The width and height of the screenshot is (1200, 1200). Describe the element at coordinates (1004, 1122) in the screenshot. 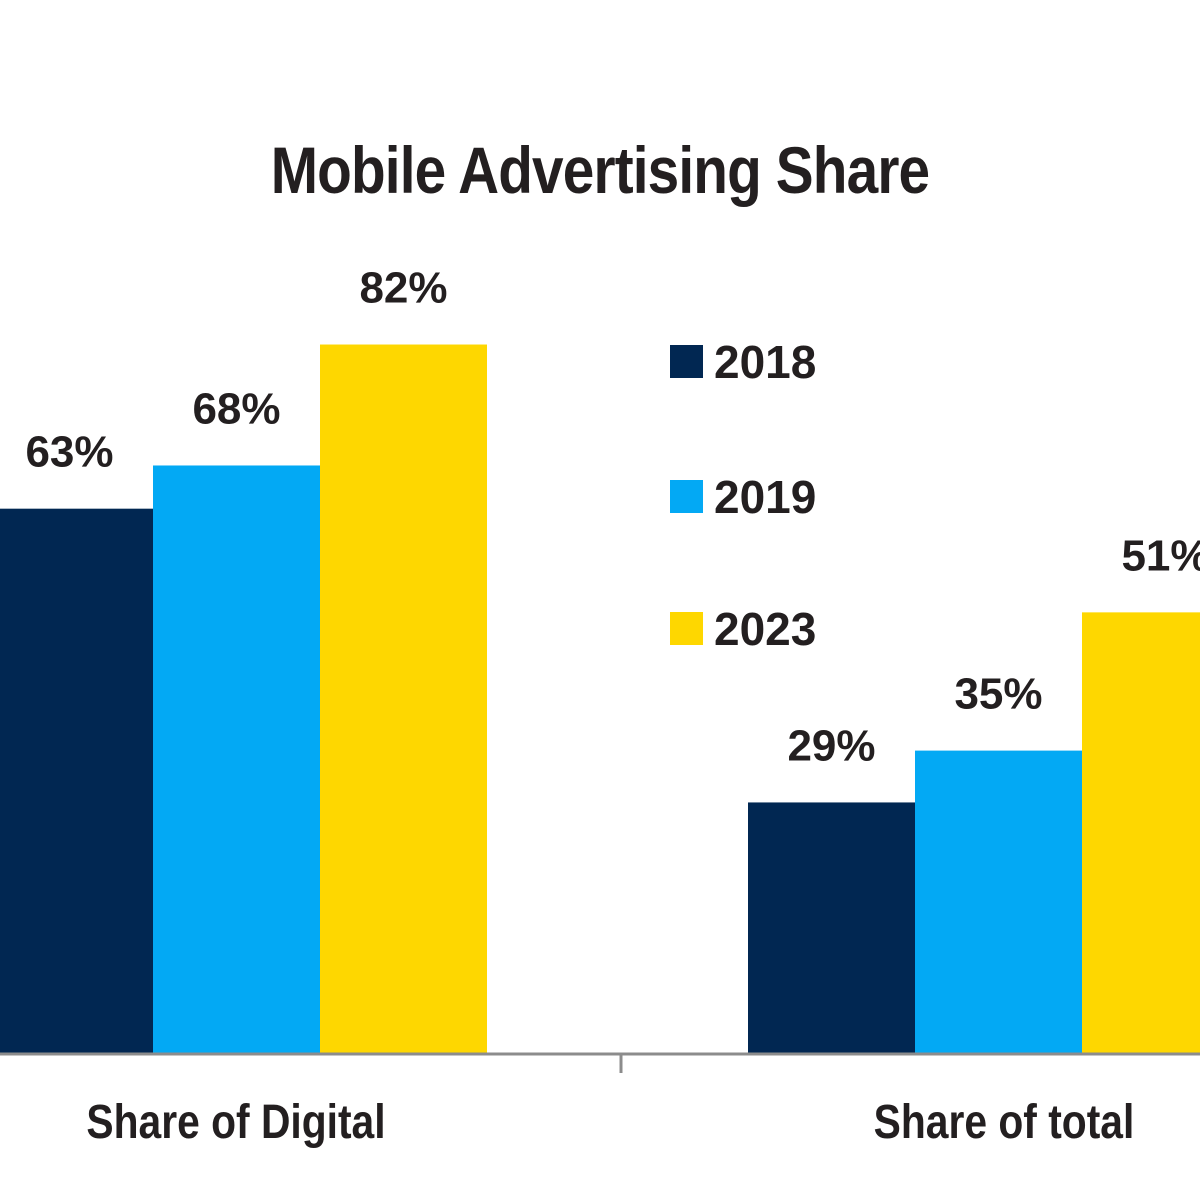

I see `category-label: Share of total` at that location.